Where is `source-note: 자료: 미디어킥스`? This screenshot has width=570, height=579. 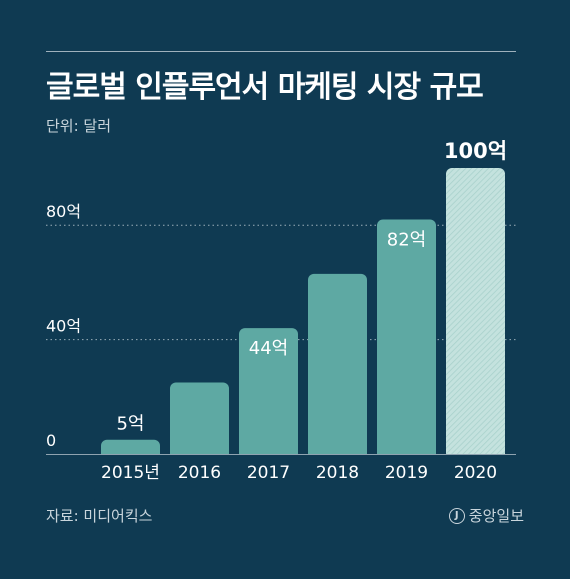
source-note: 자료: 미디어킥스 is located at coordinates (99, 516).